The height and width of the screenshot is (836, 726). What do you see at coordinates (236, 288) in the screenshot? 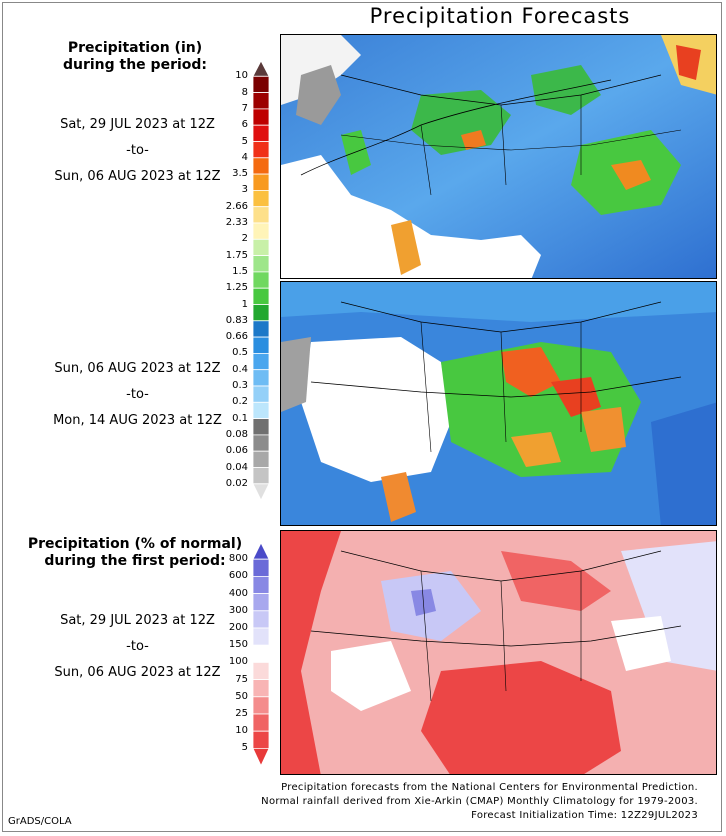
I see `amount-colorbar-label: 1.25` at bounding box center [236, 288].